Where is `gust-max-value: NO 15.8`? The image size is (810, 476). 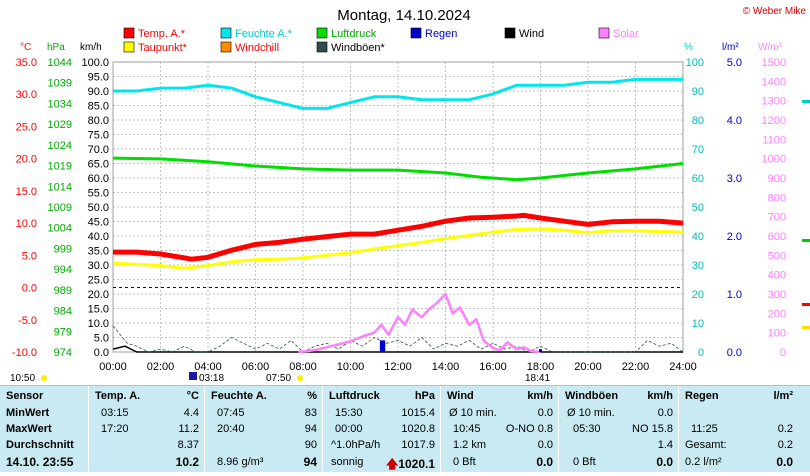 gust-max-value: NO 15.8 is located at coordinates (652, 429).